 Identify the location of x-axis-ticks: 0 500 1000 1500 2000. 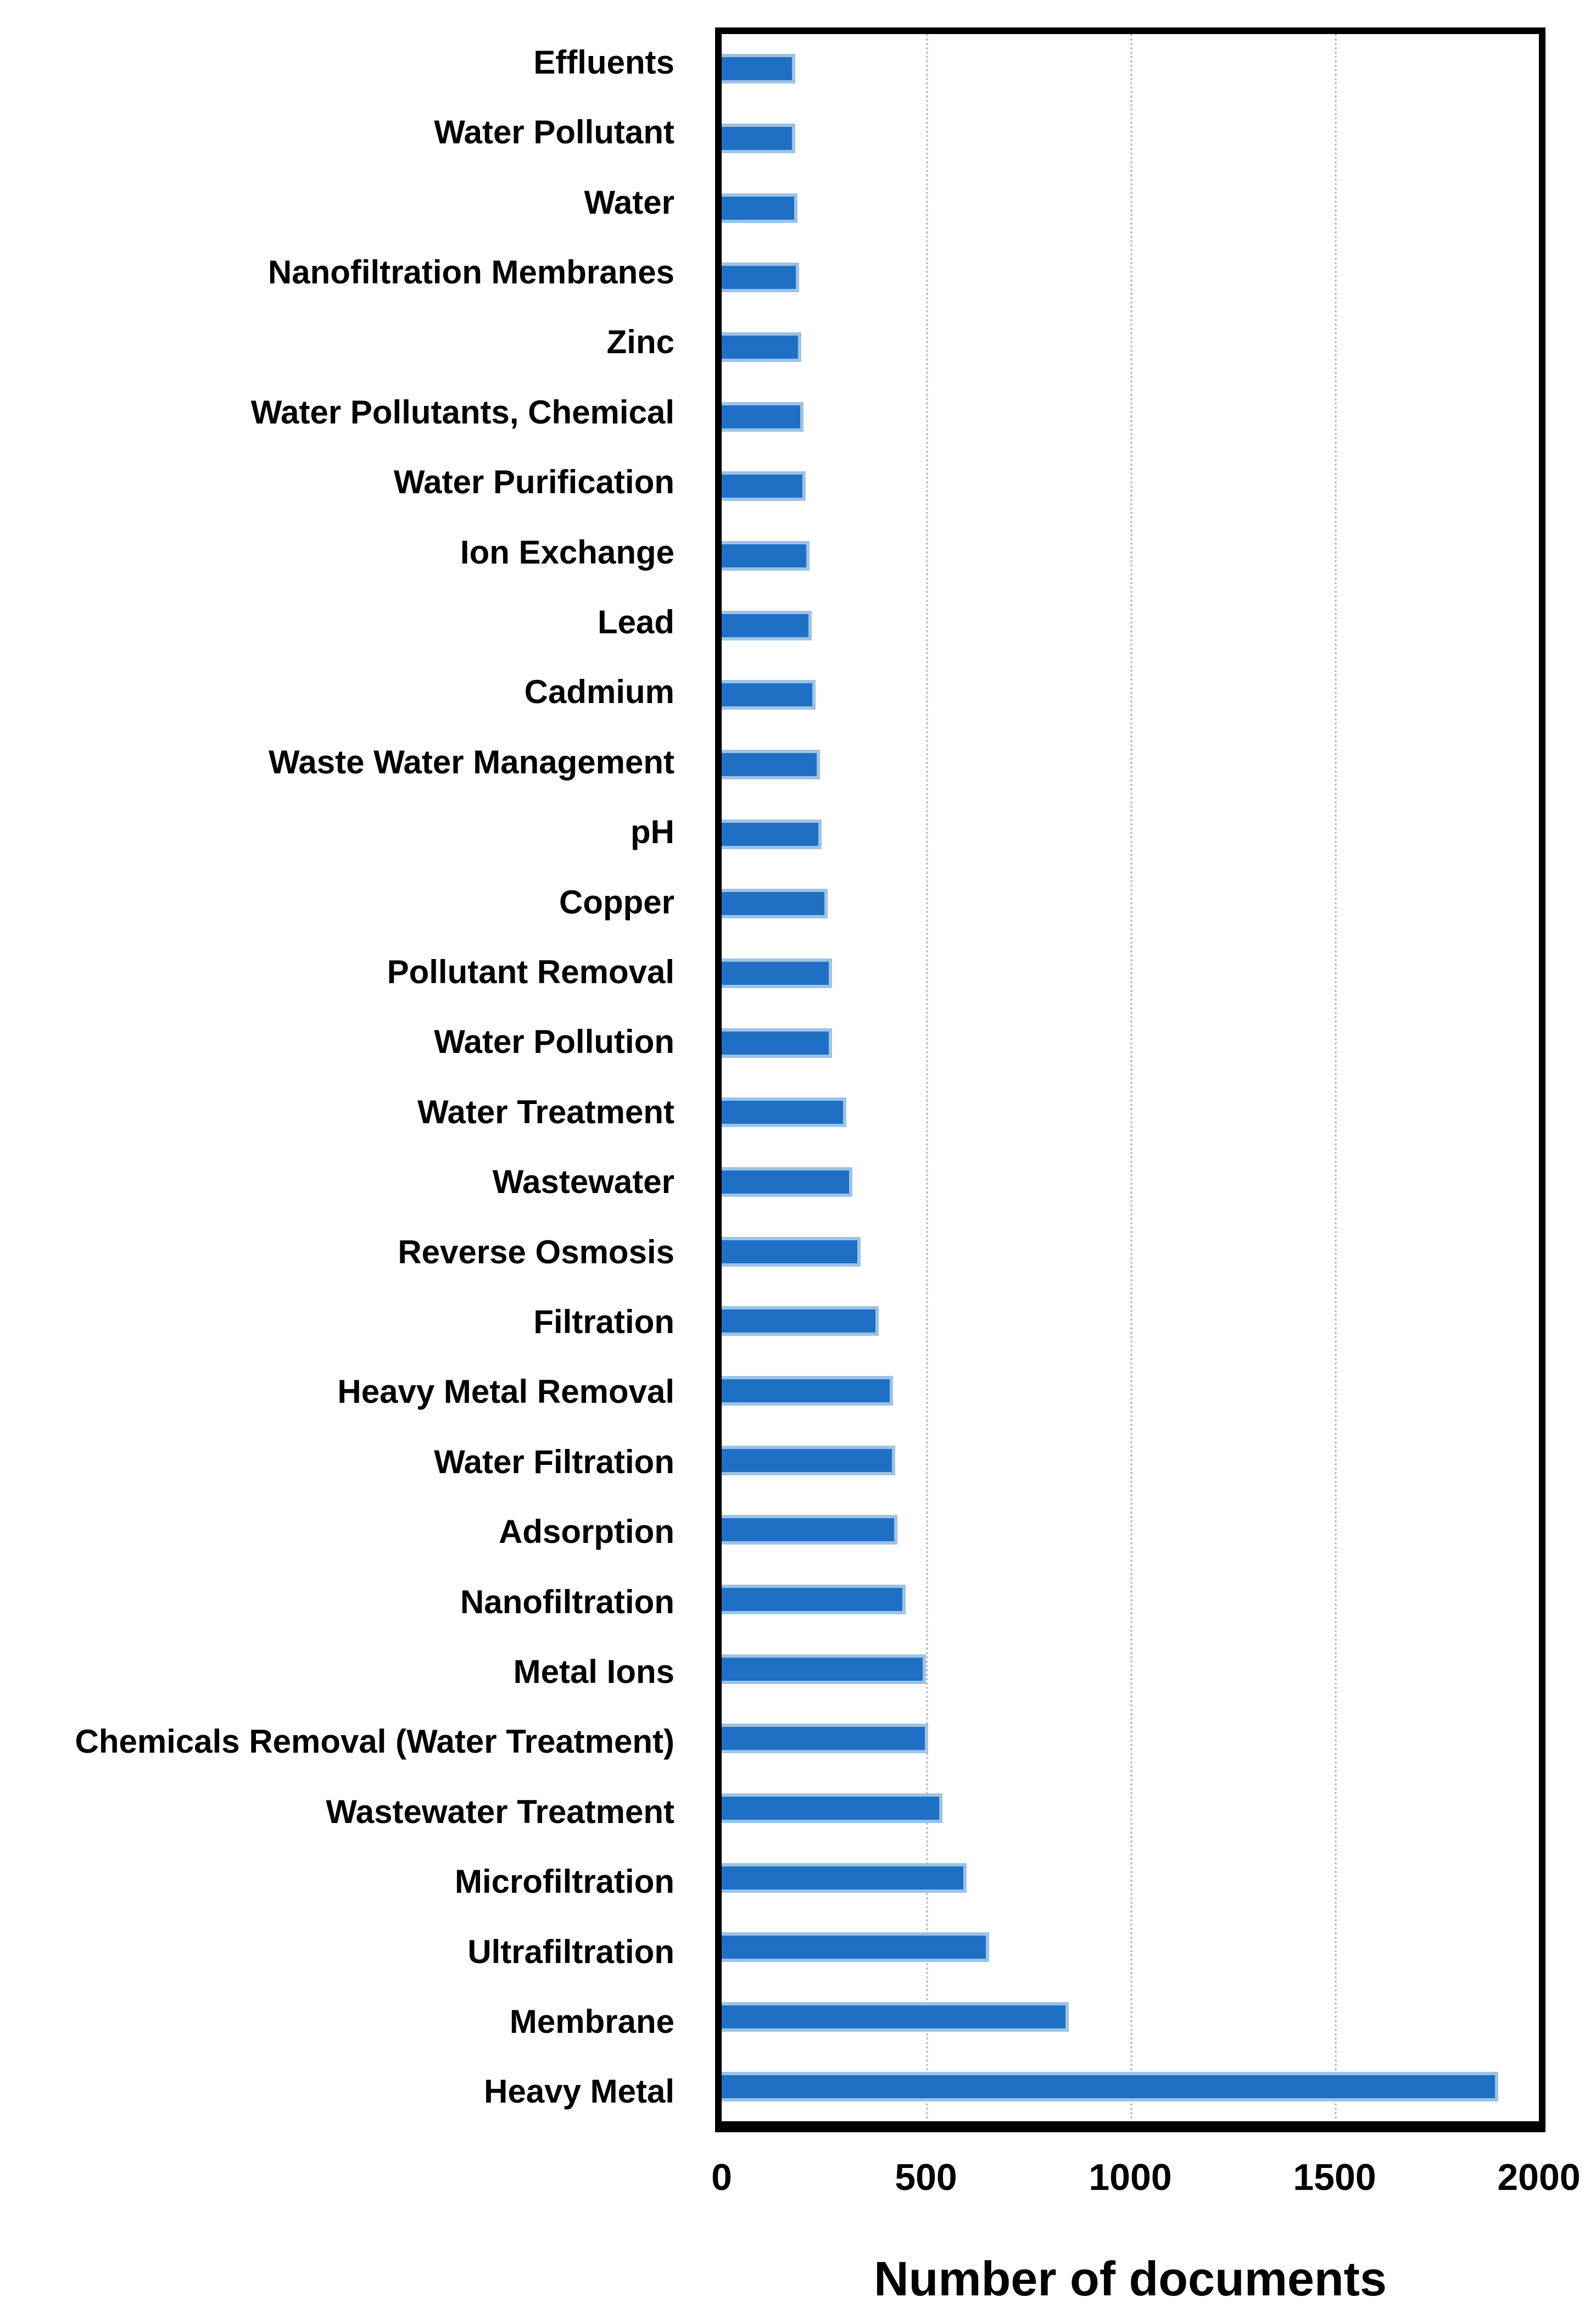
(1146, 2182).